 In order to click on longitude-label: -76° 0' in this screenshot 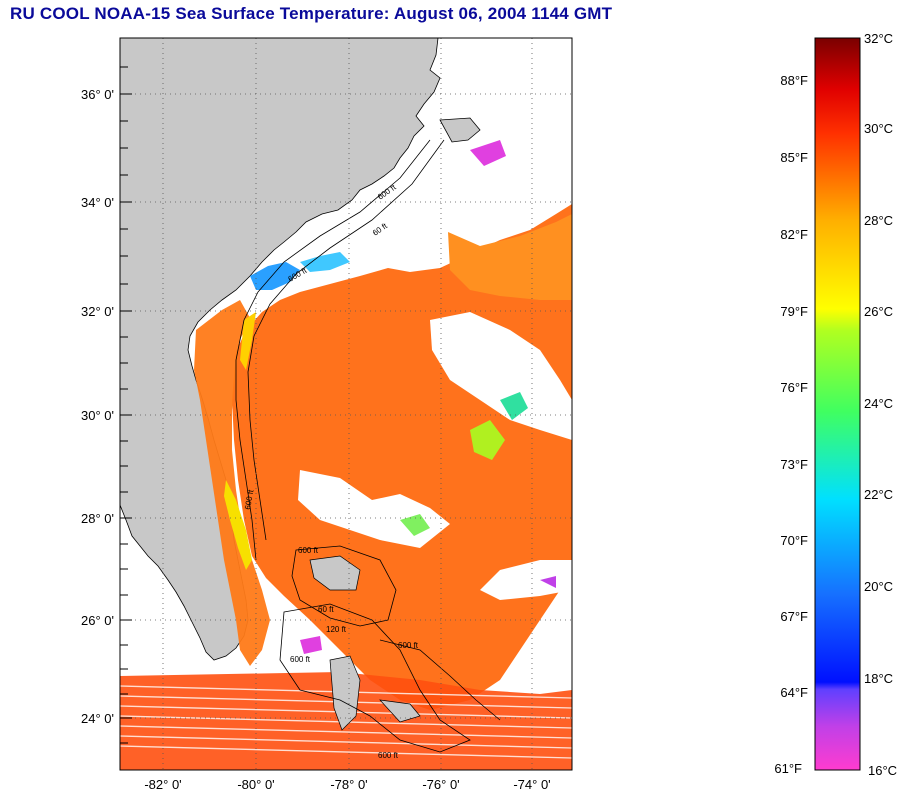, I will do `click(440, 784)`.